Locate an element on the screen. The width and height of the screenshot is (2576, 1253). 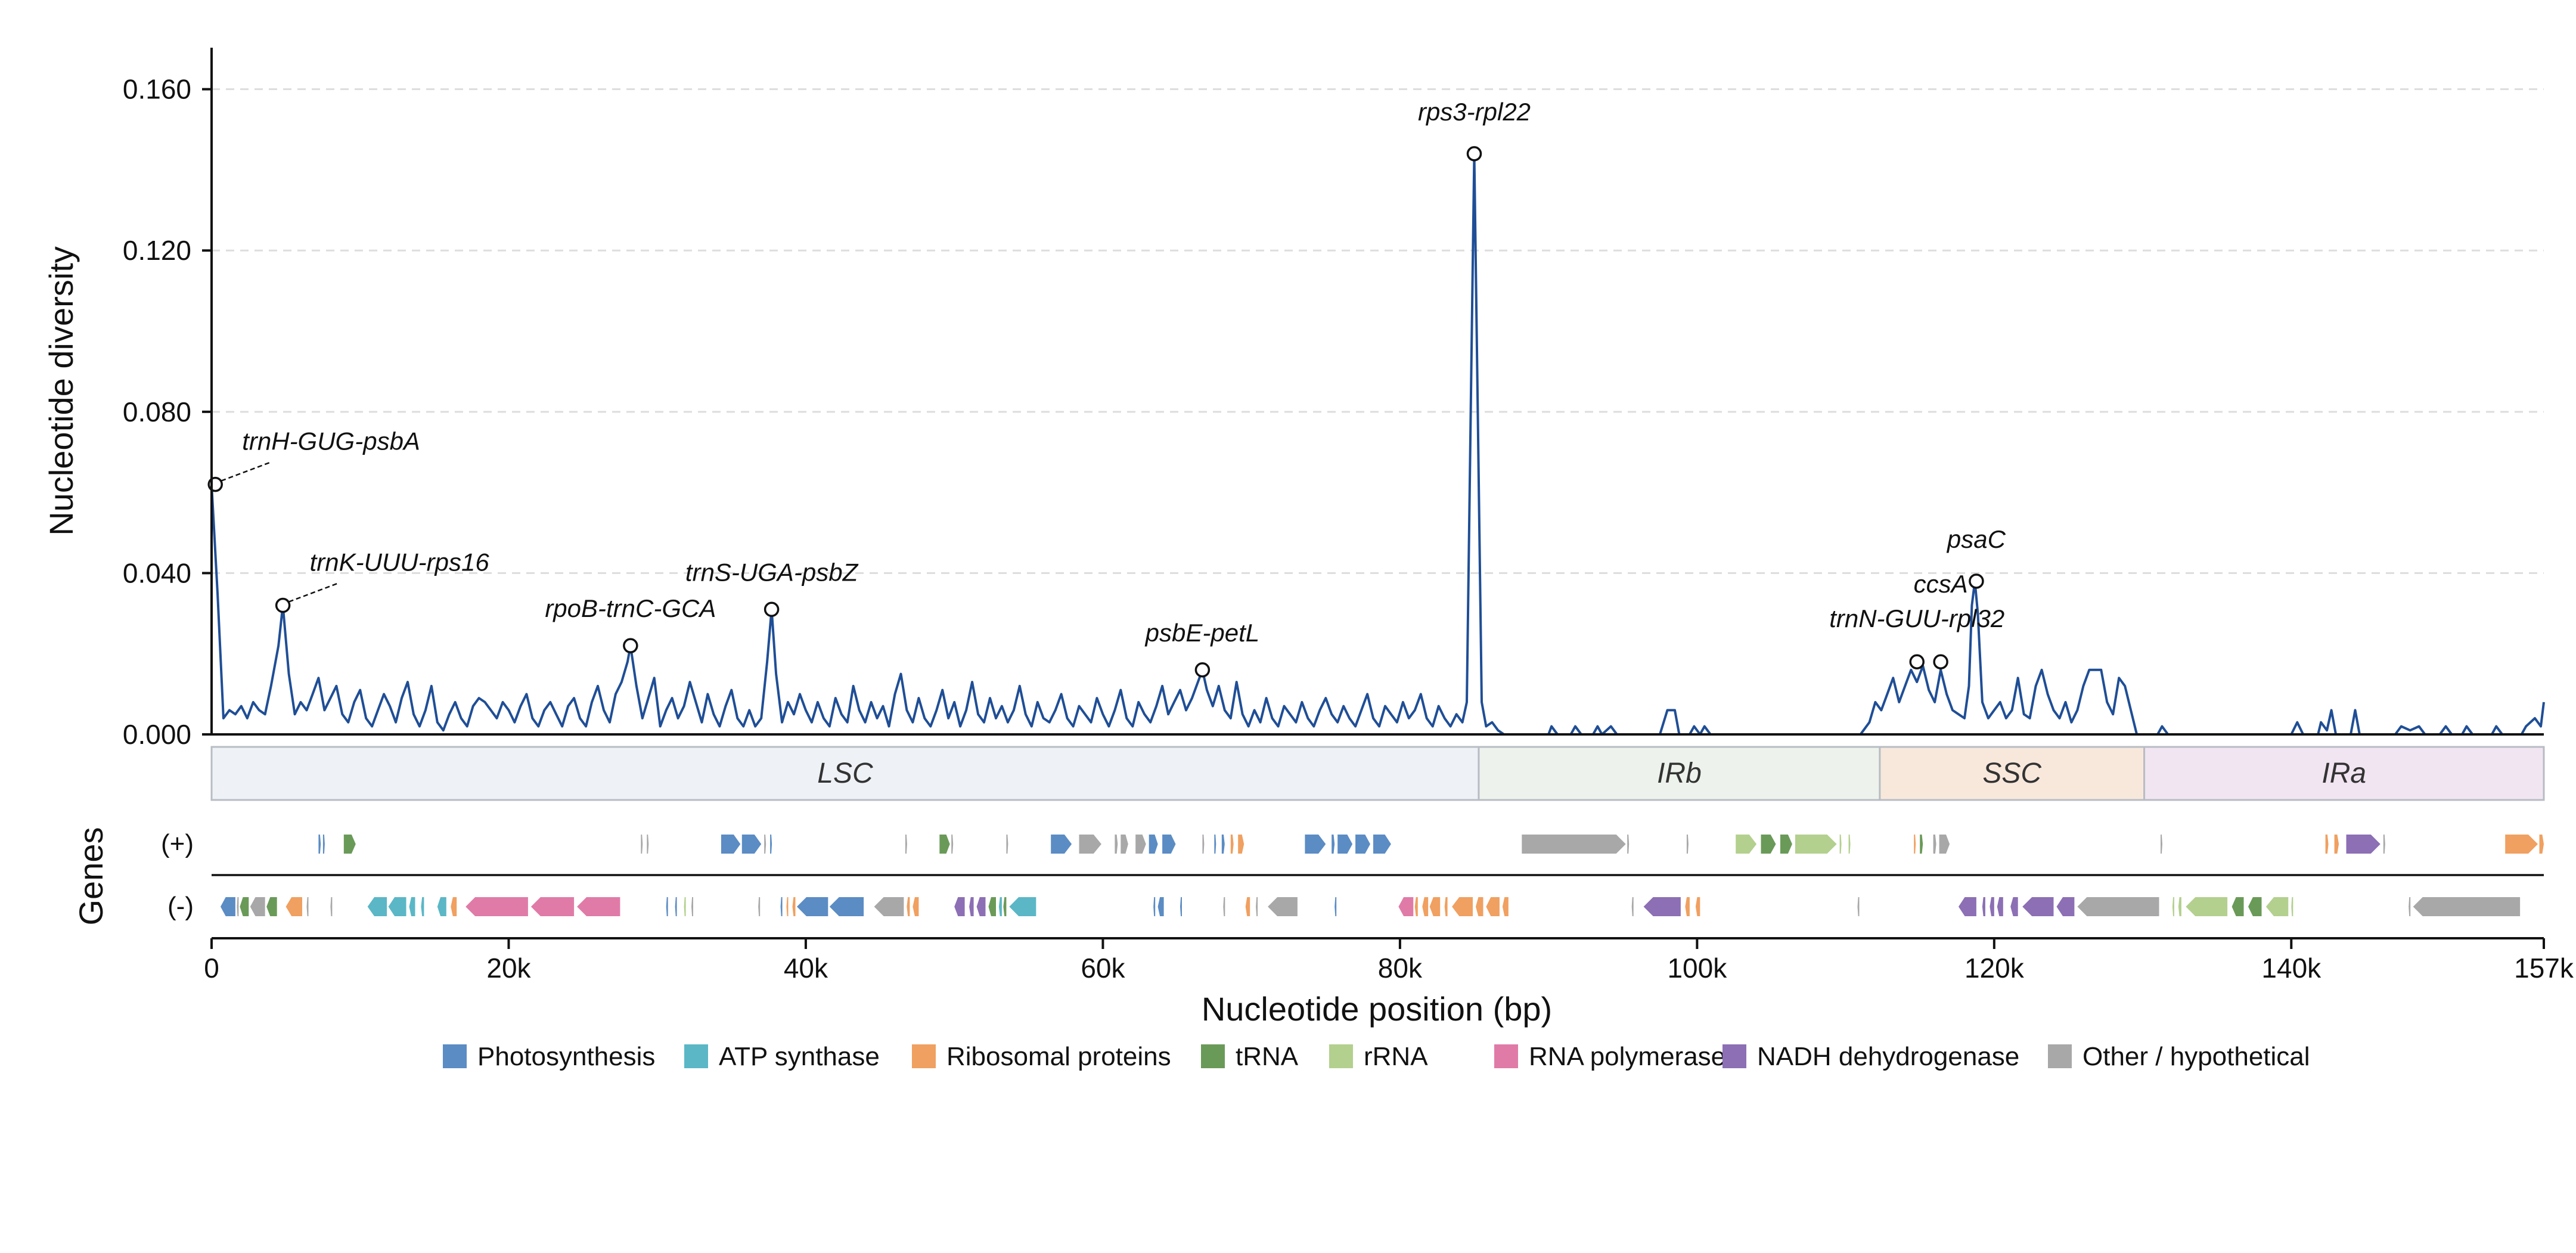
annotation-leader is located at coordinates (314, 592).